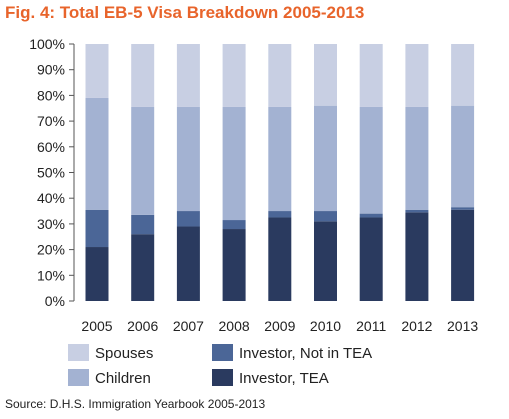 The height and width of the screenshot is (419, 509). What do you see at coordinates (51, 70) in the screenshot?
I see `y-tick-label: 90%` at bounding box center [51, 70].